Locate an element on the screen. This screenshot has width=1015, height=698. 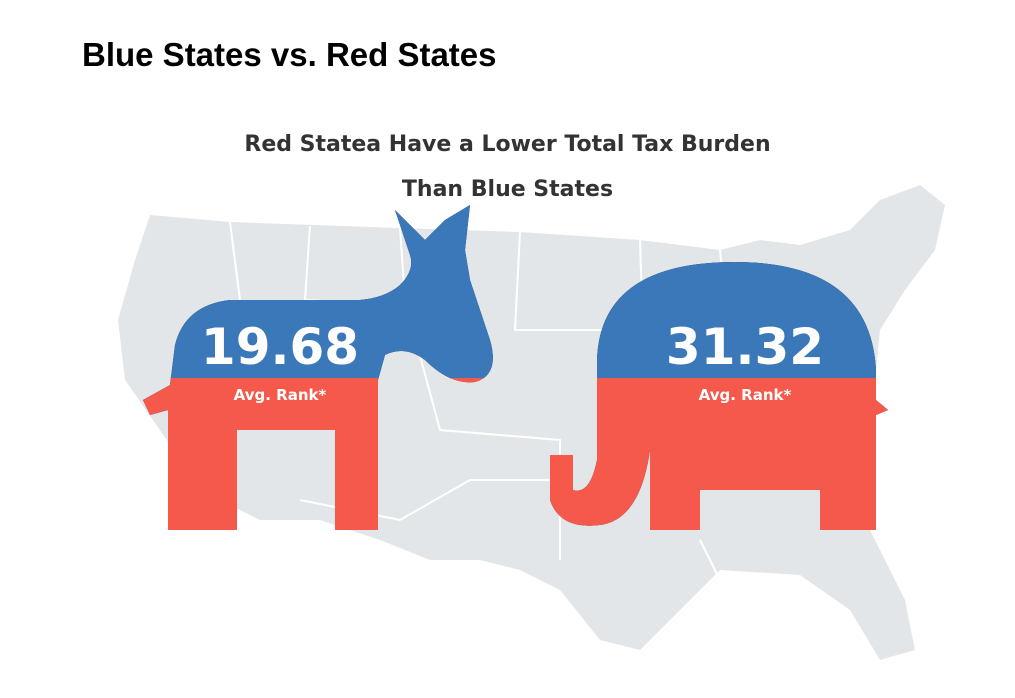
red-states-value: 31.32 is located at coordinates (745, 347).